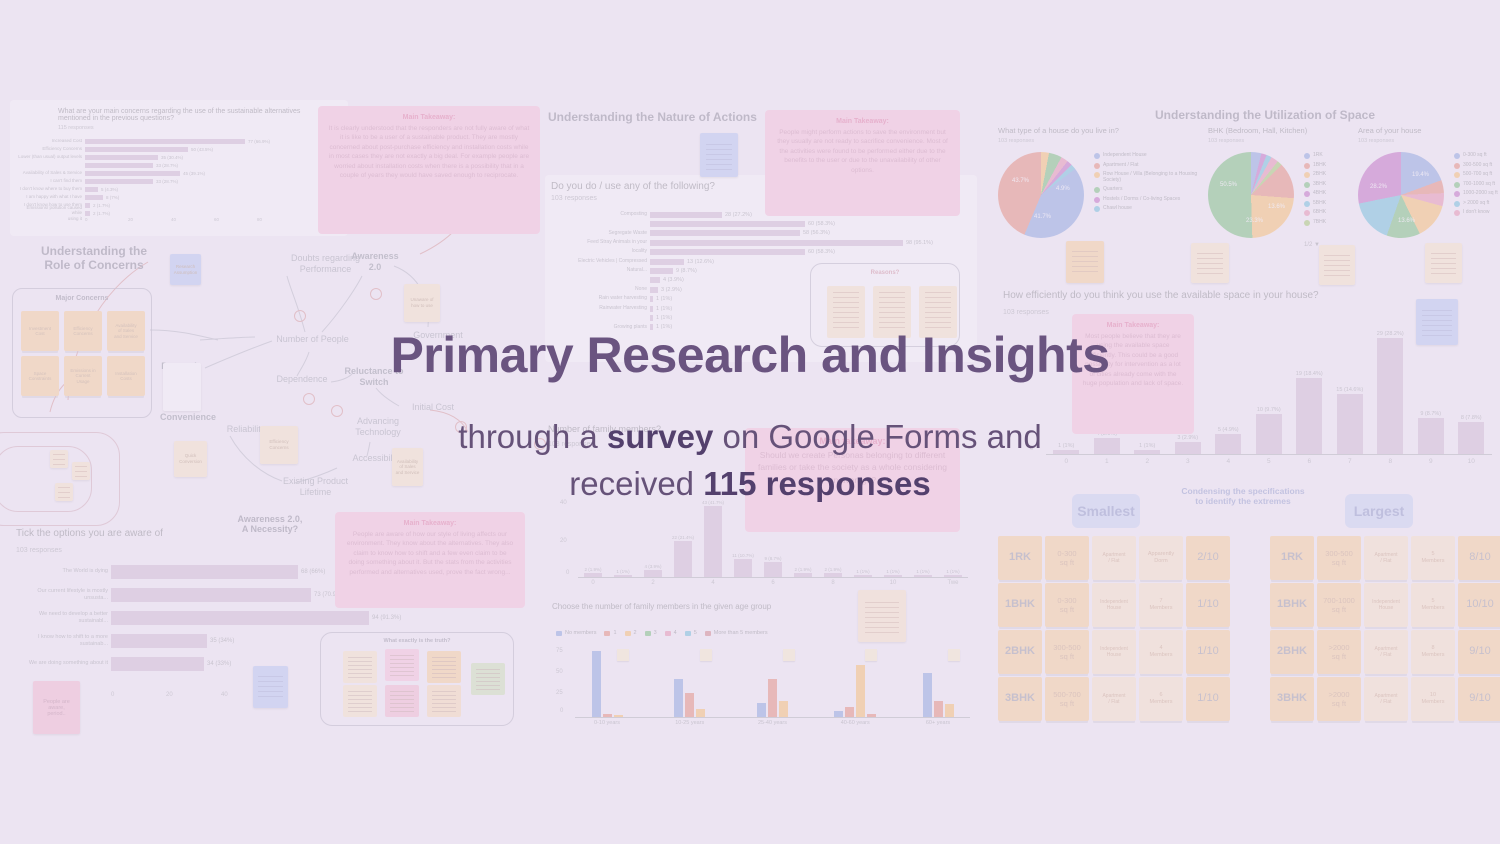  What do you see at coordinates (1390, 461) in the screenshot?
I see `axis-tick: 8` at bounding box center [1390, 461].